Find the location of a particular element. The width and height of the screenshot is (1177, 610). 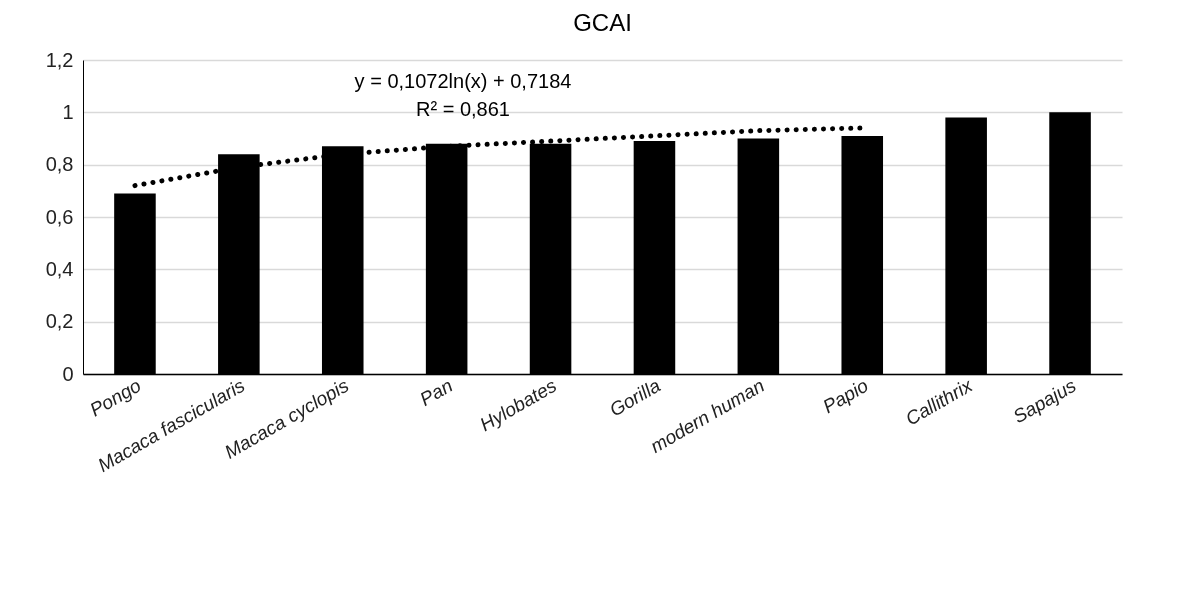

y-tick-label: 0,8 is located at coordinates (59, 164).